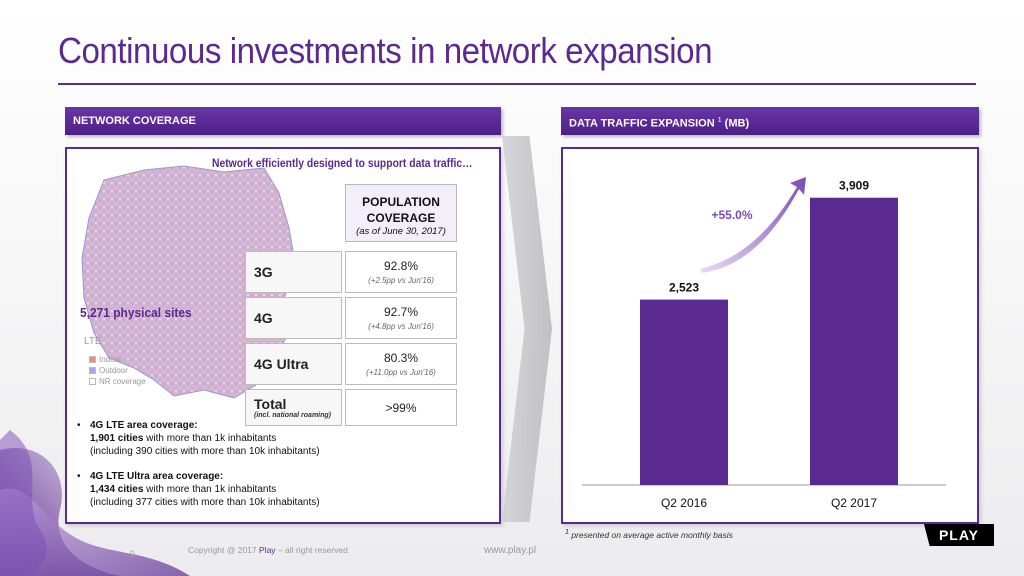  I want to click on bullet-heading: 4G LTE area coverage:, so click(144, 425).